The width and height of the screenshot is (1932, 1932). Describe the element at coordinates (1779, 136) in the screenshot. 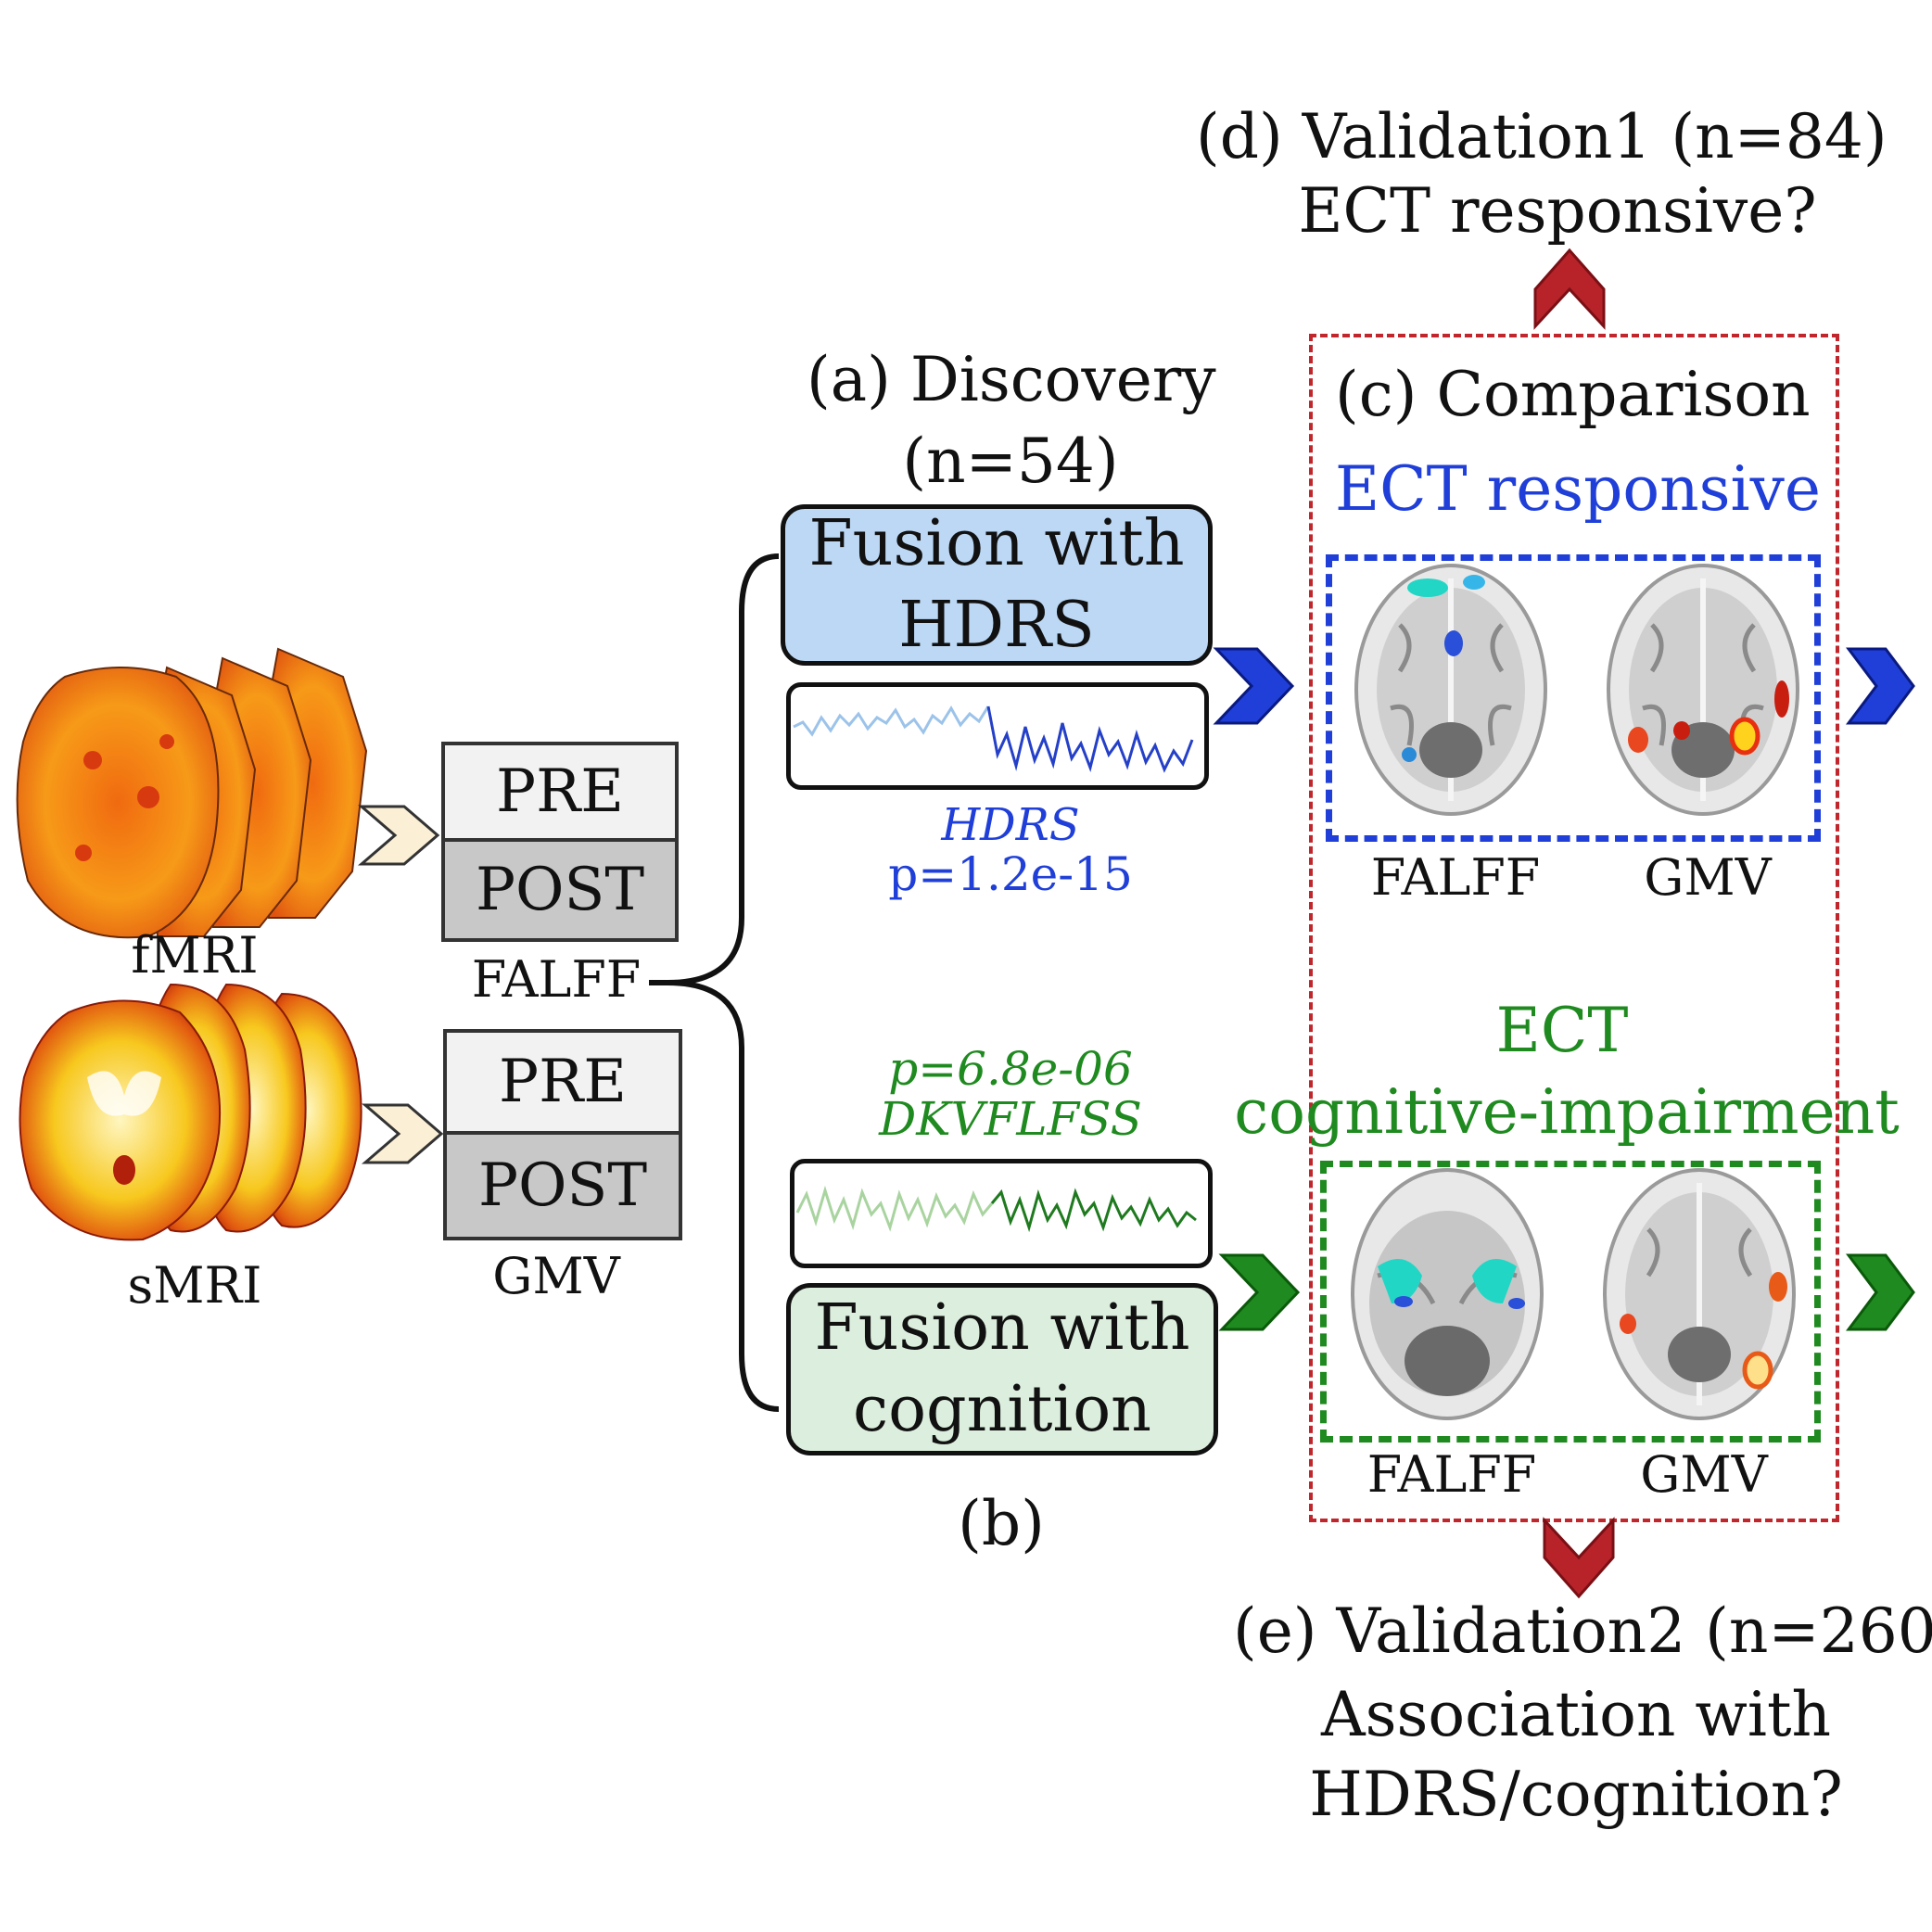

I see `validation1-n: (n=84)` at that location.